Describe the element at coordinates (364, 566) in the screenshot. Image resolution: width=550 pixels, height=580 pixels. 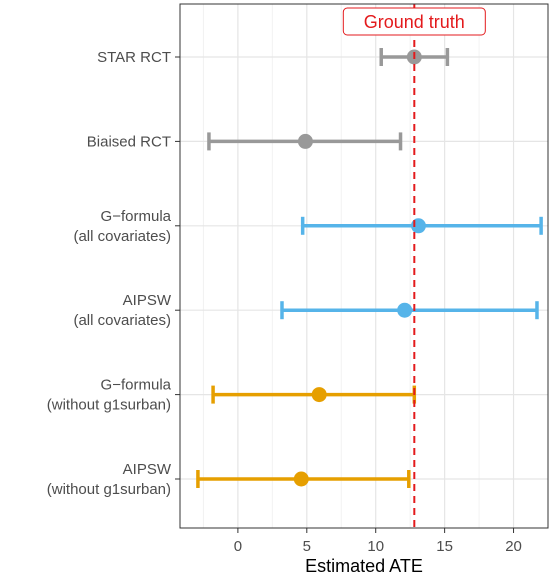
I see `x-axis-title: Estimated ATE` at that location.